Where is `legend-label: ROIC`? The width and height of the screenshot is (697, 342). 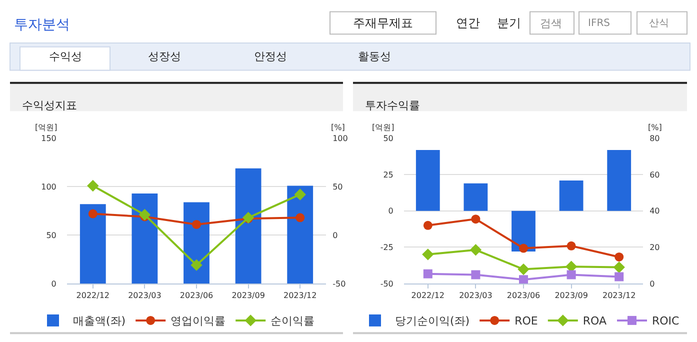 legend-label: ROIC is located at coordinates (666, 321).